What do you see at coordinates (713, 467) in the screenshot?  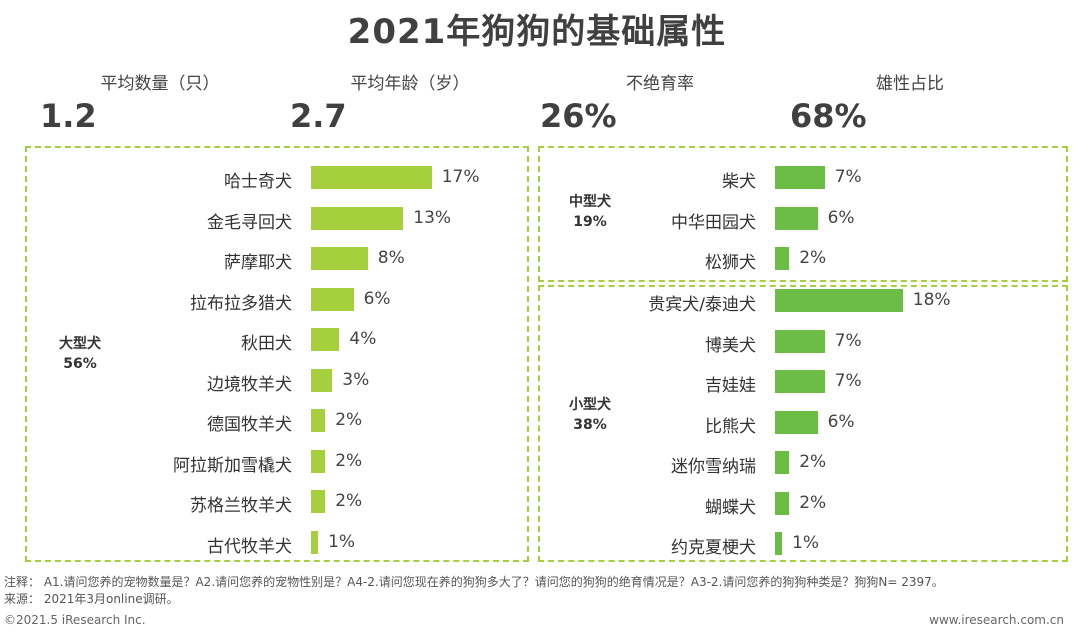 I see `small-category-label: 迷你雪纳瑞` at bounding box center [713, 467].